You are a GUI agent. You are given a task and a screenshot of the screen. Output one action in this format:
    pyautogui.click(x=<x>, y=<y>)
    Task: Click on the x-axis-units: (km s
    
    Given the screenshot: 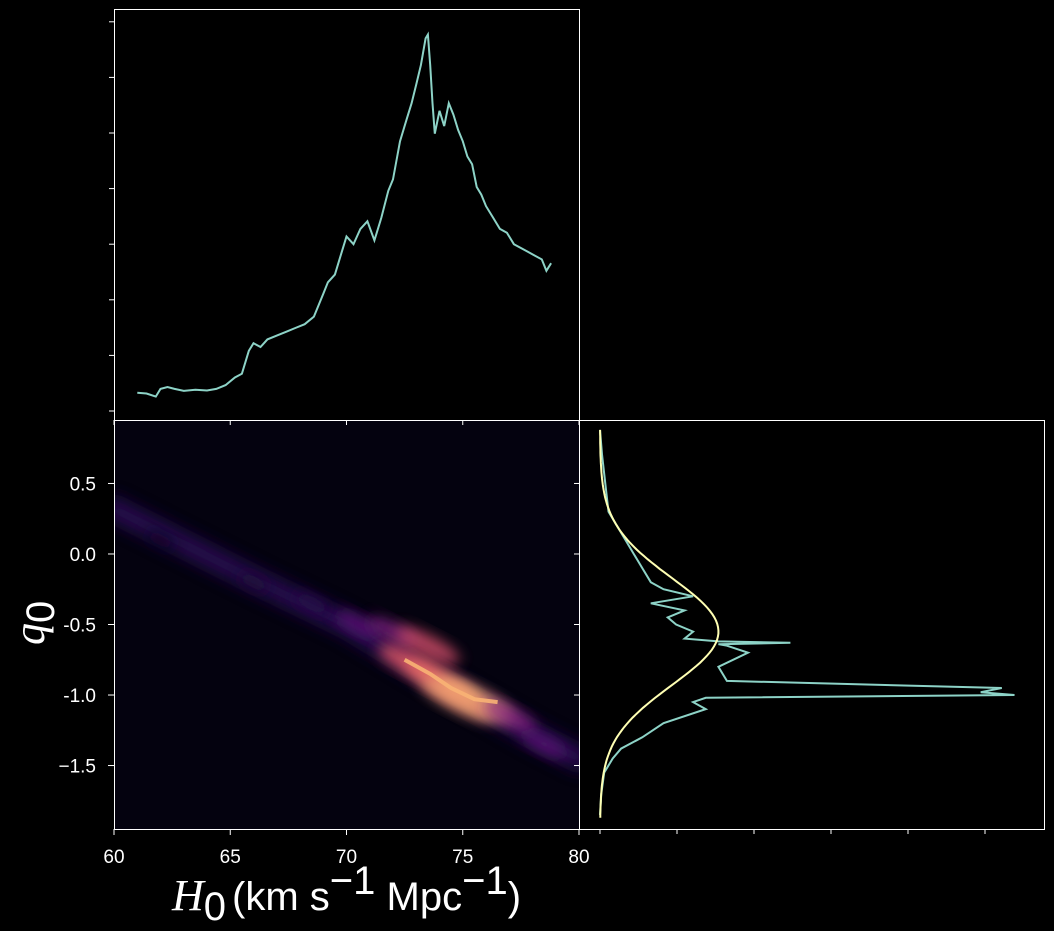 What is the action you would take?
    pyautogui.click(x=281, y=897)
    